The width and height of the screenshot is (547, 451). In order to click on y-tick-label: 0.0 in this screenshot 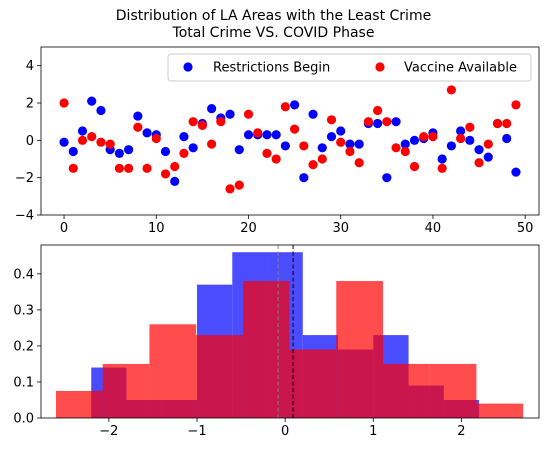, I will do `click(23, 419)`.